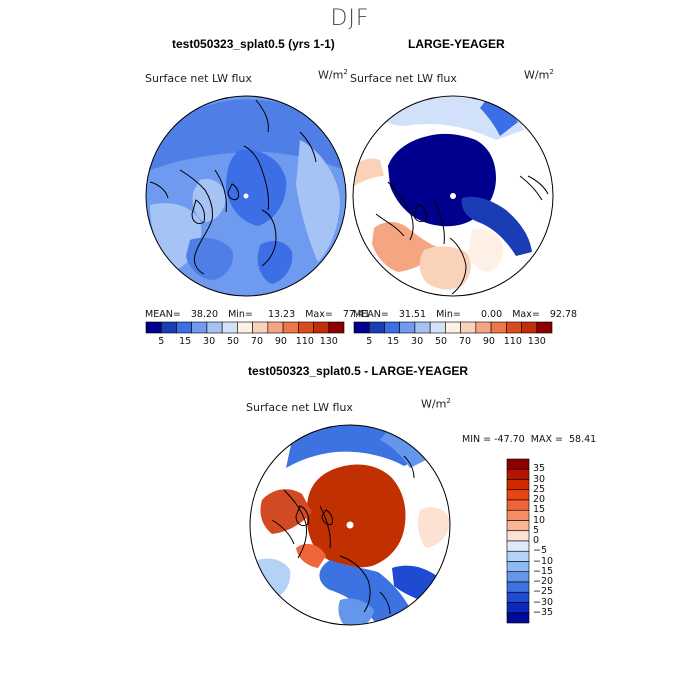 This screenshot has width=700, height=700. Describe the element at coordinates (369, 341) in the screenshot. I see `colorbar-panel2-tick-label: 5` at that location.